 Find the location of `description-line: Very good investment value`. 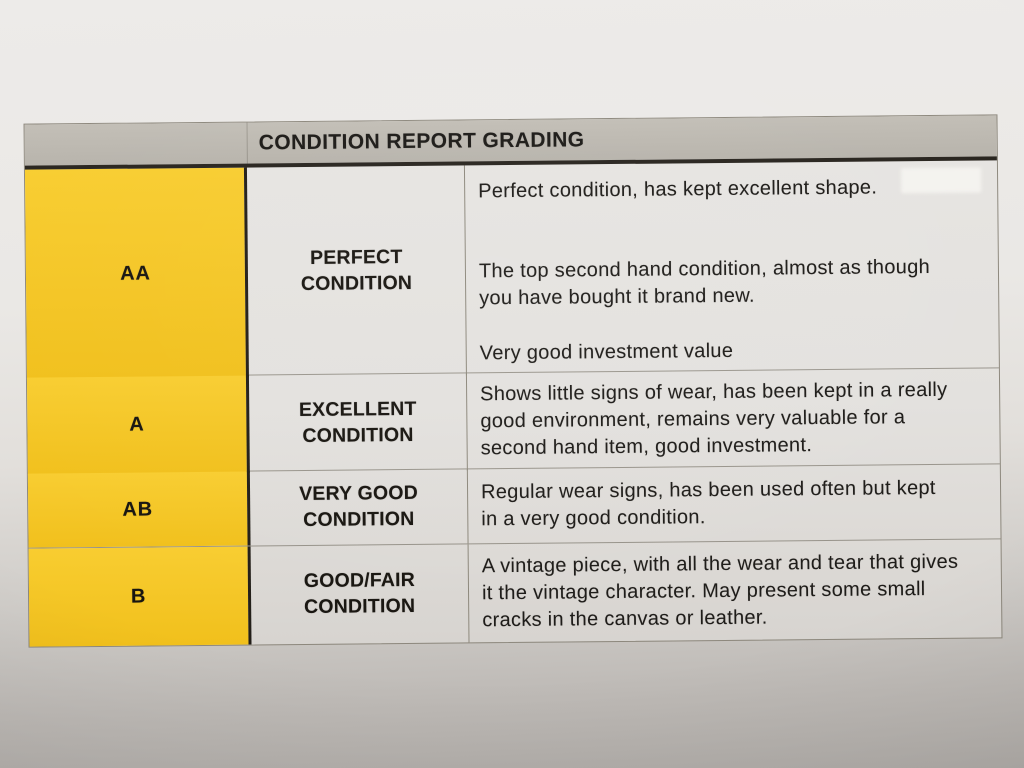

description-line: Very good investment value is located at coordinates (606, 352).